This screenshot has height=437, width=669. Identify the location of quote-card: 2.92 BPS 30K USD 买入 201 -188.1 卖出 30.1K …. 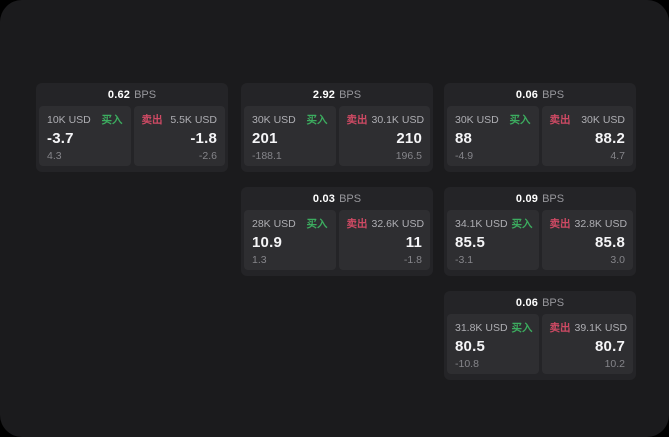
(337, 127).